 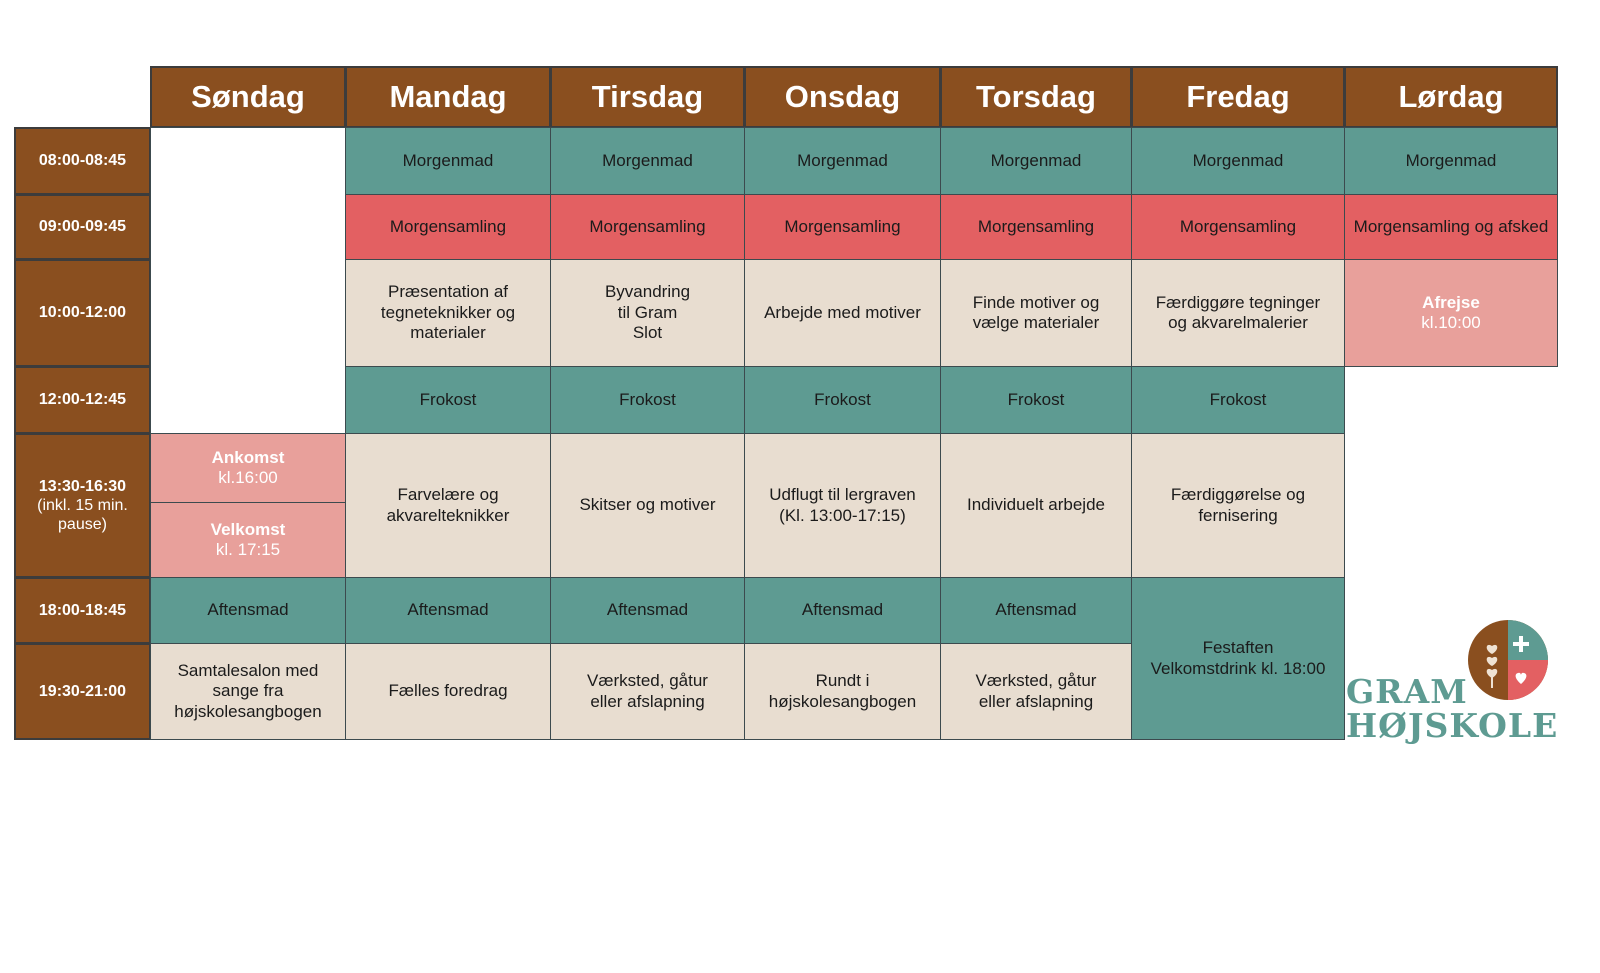 I want to click on mandag-frokost: Frokost, so click(x=448, y=400).